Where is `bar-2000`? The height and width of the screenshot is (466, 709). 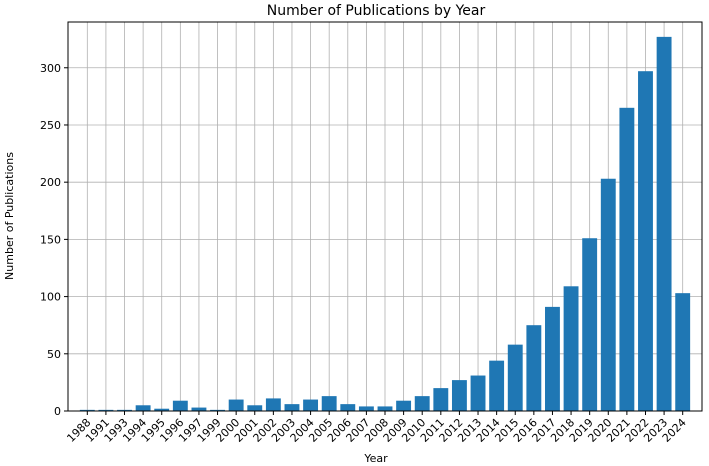 bar-2000 is located at coordinates (236, 405).